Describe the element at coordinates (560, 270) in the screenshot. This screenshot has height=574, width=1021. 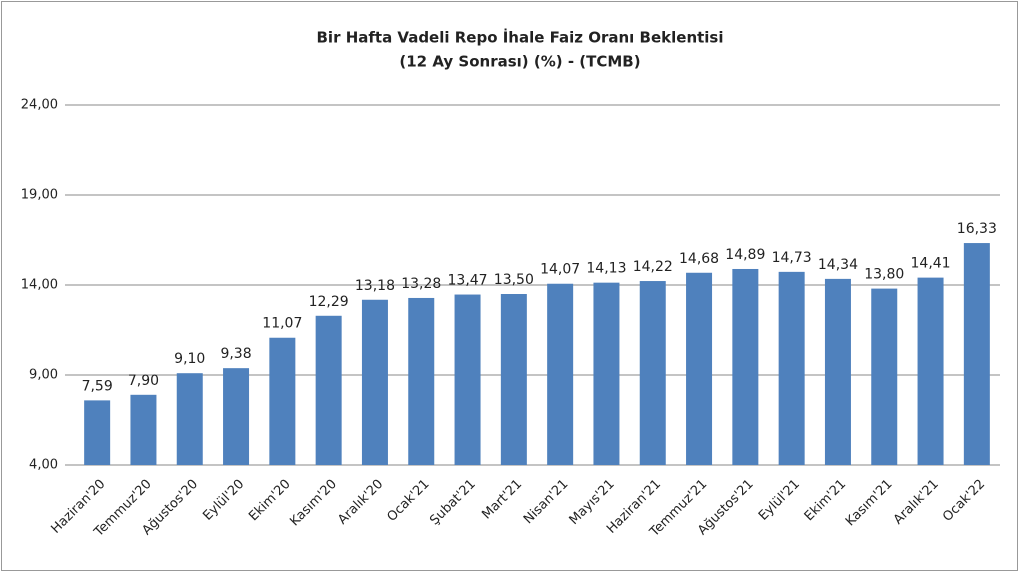
I see `value-label: 14,07` at that location.